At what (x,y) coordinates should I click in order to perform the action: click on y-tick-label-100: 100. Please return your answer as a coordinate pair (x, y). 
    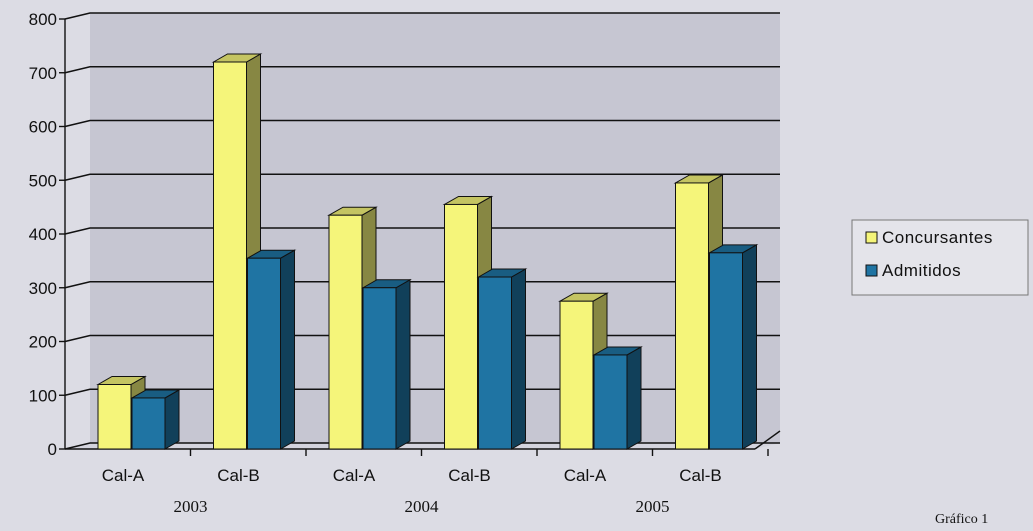
    Looking at the image, I should click on (43, 395).